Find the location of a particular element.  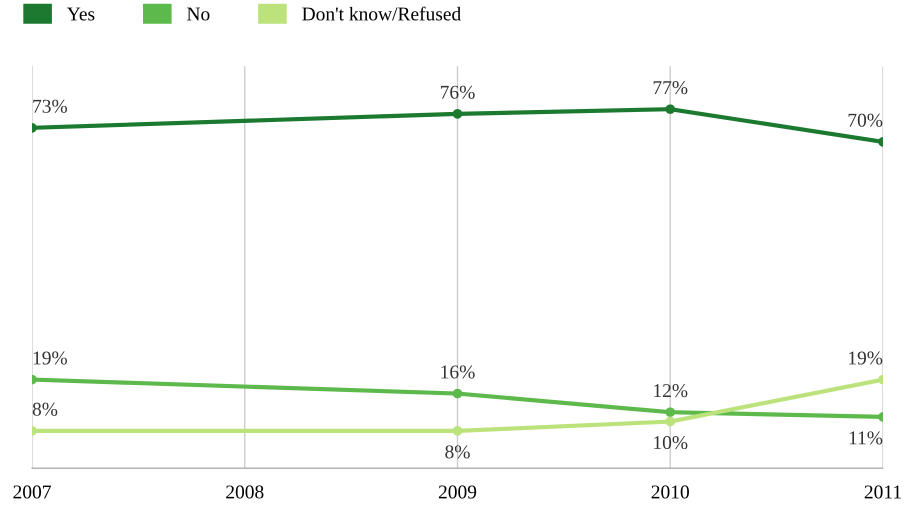

legend-label: No is located at coordinates (198, 14).